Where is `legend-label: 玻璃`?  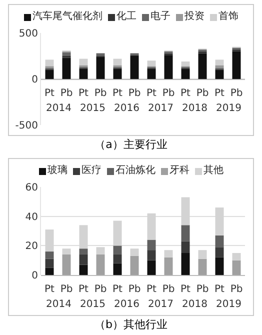
legend-label: 玻璃 is located at coordinates (58, 171).